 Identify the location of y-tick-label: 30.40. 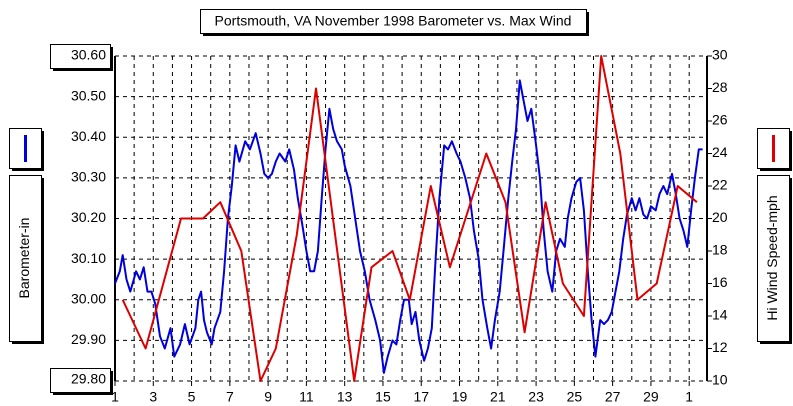
(88, 136).